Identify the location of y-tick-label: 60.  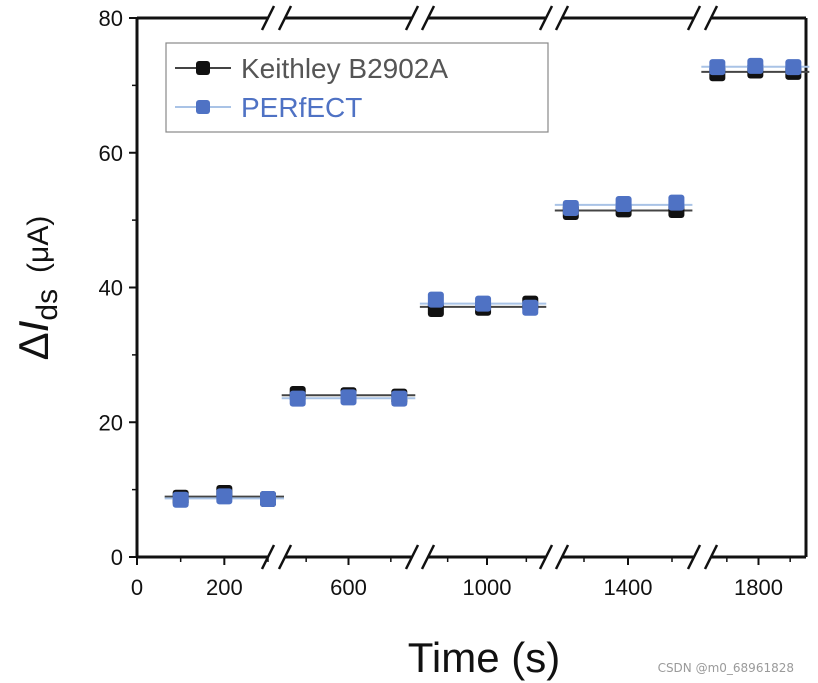
(111, 153).